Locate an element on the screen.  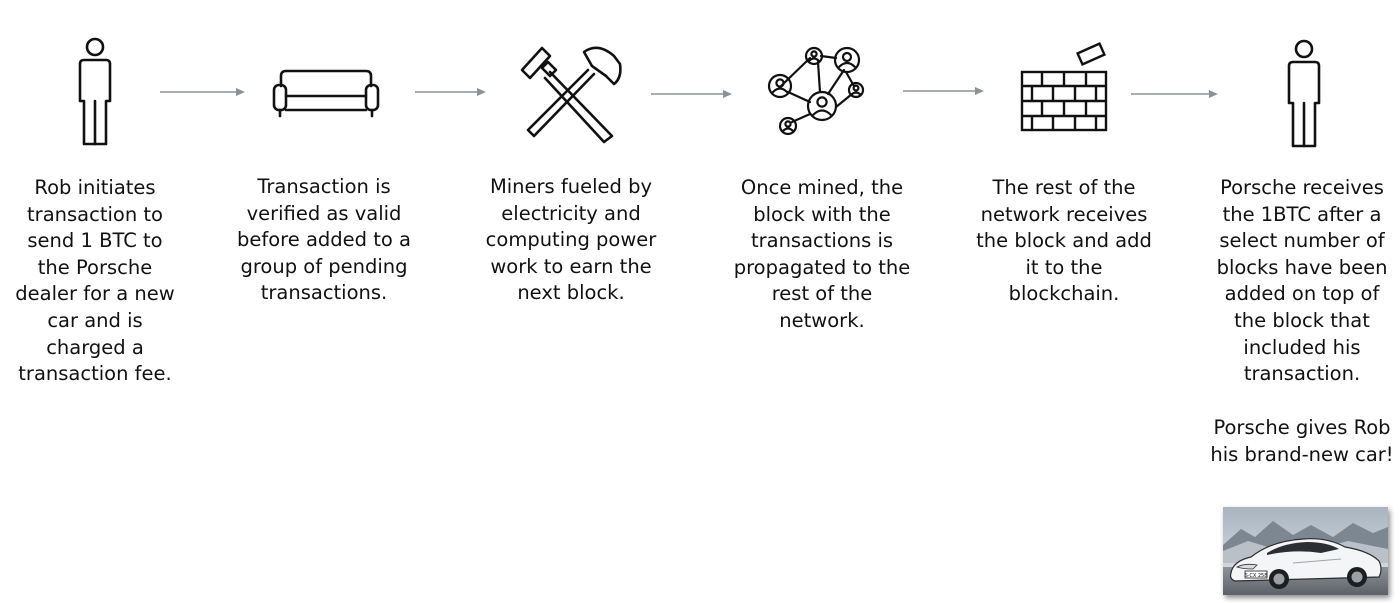
step-6-extra-caption: Porsche gives Rob his brand-new car! is located at coordinates (1302, 441).